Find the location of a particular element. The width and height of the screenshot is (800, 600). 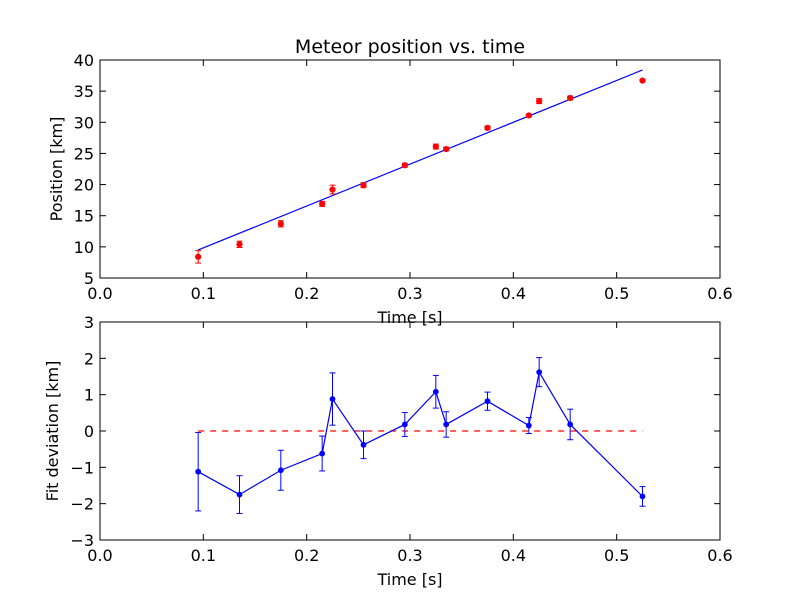

deviation-chart-y-tick-label: 0 is located at coordinates (89, 431).